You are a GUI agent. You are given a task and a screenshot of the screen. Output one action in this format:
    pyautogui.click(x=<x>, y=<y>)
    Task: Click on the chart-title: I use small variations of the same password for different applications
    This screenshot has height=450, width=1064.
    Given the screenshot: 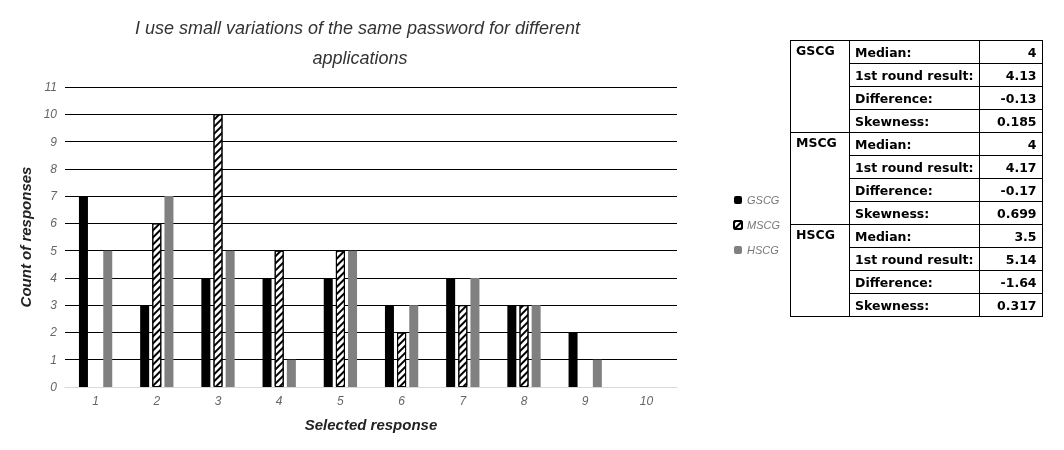 What is the action you would take?
    pyautogui.click(x=360, y=43)
    